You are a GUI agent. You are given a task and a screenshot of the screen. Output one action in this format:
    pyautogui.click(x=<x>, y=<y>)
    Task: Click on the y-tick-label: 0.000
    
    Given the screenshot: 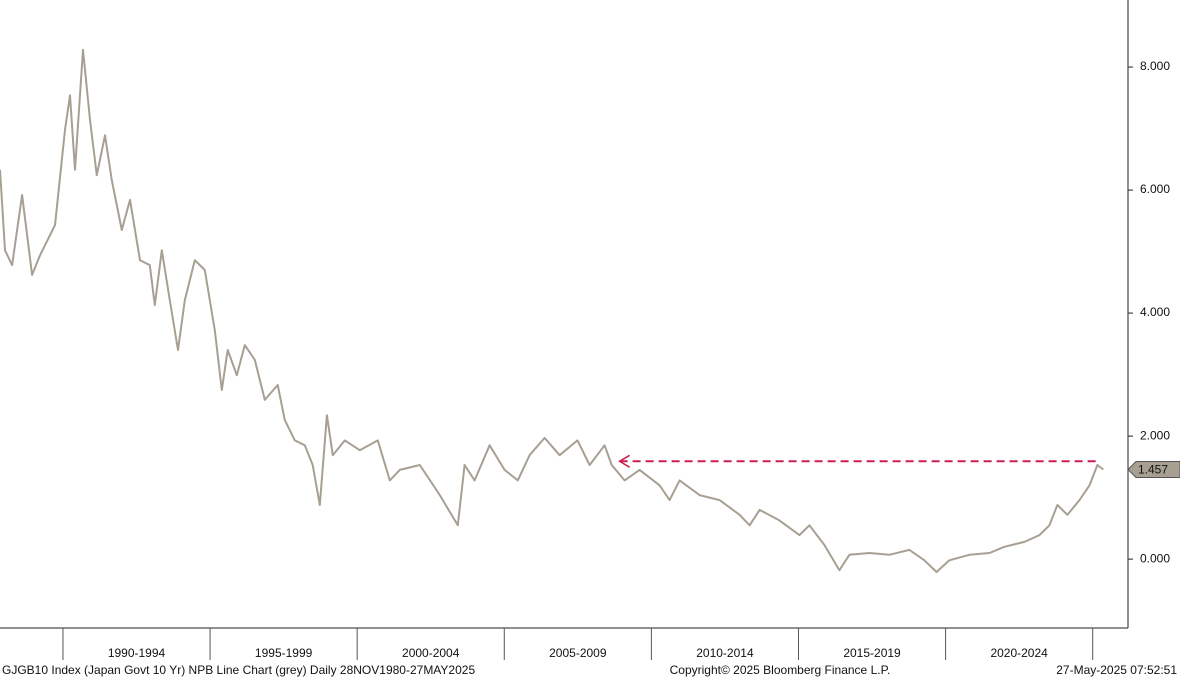 What is the action you would take?
    pyautogui.click(x=1155, y=558)
    